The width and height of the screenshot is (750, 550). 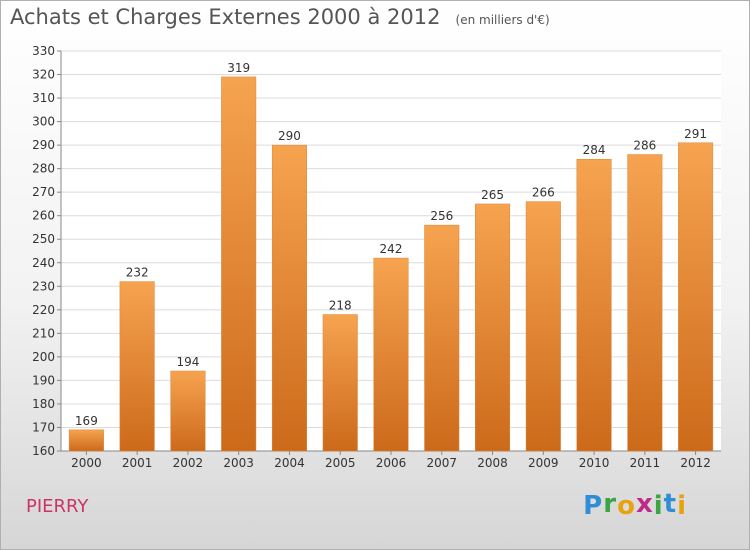 What do you see at coordinates (441, 216) in the screenshot?
I see `bar-value-label: 256` at bounding box center [441, 216].